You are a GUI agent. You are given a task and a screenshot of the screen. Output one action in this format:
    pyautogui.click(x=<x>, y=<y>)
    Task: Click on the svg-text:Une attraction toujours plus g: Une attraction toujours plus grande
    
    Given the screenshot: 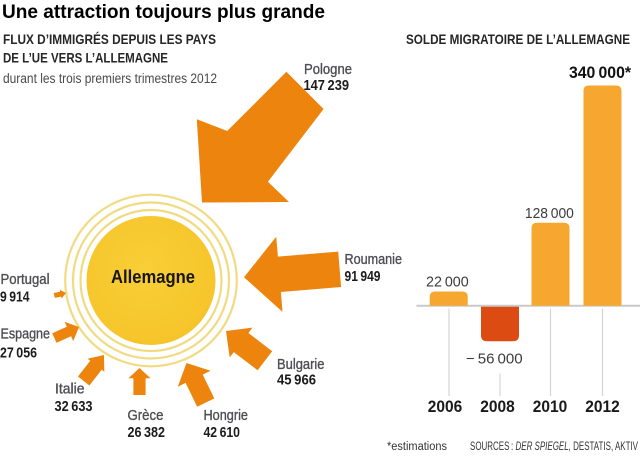 What is the action you would take?
    pyautogui.click(x=163, y=12)
    